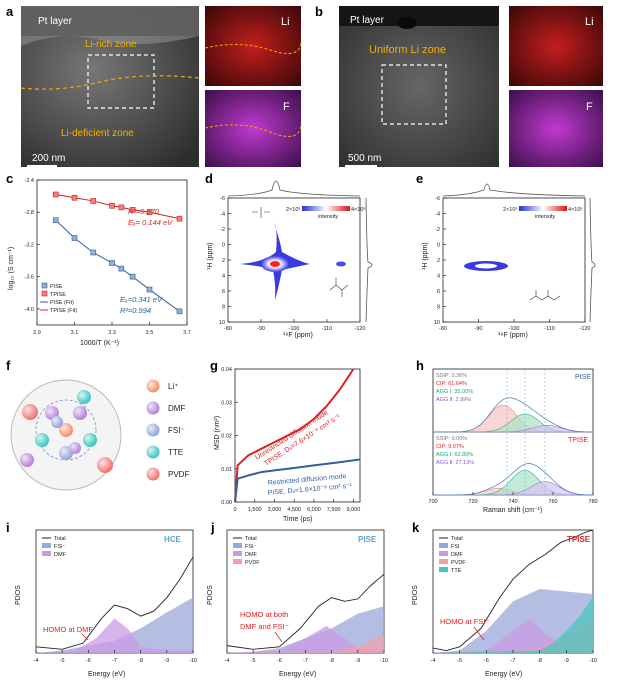 The width and height of the screenshot is (619, 687). I want to click on c-ticks: 2.9 3.1 3.3 3.5 3.7 -2.4 -2.8 -3.2 -3.6 -4.0, so click(108, 257).